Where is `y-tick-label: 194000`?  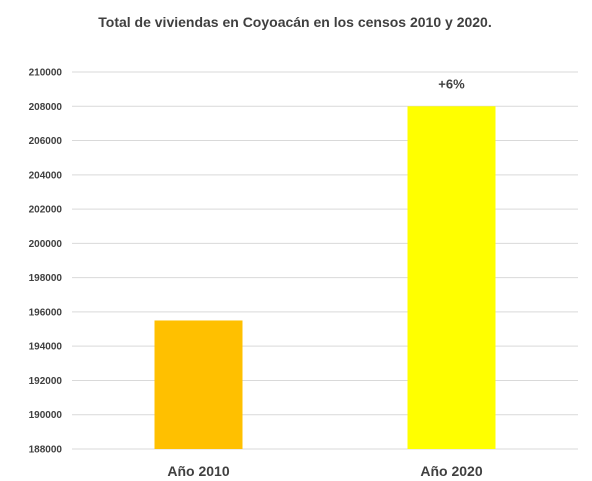
y-tick-label: 194000 is located at coordinates (46, 347).